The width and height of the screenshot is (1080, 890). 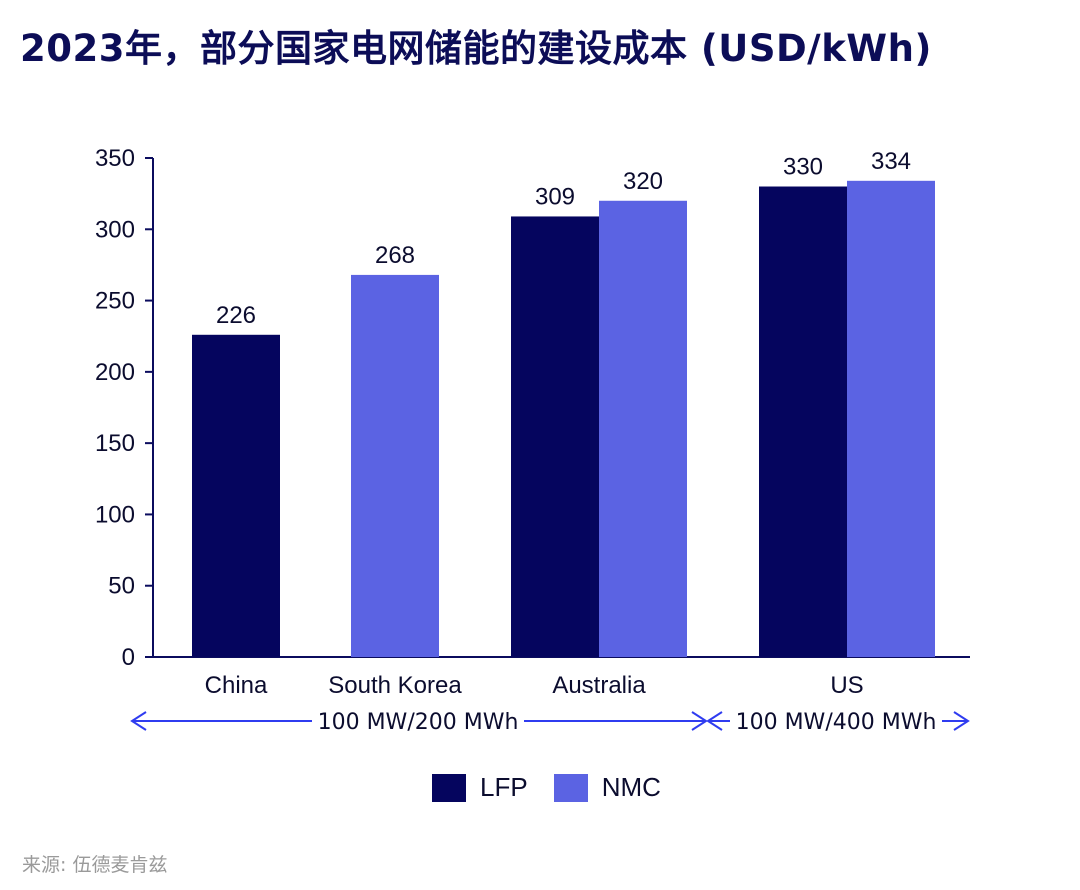 I want to click on bar-south-korea-nmc, so click(x=395, y=465).